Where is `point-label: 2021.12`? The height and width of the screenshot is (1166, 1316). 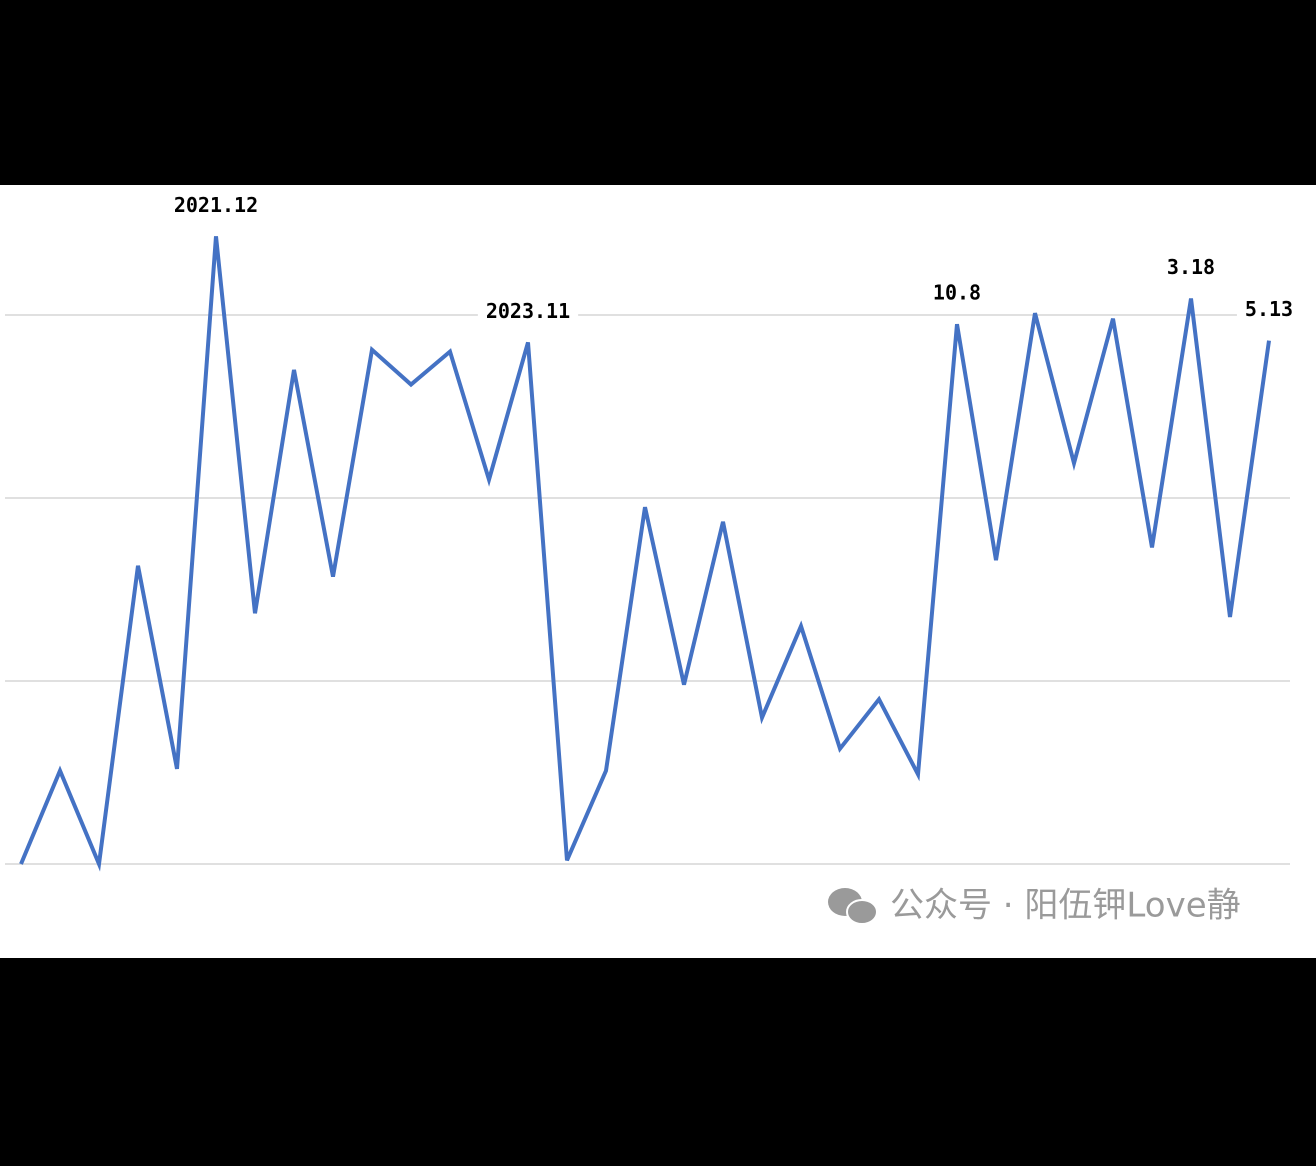
point-label: 2021.12 is located at coordinates (216, 205).